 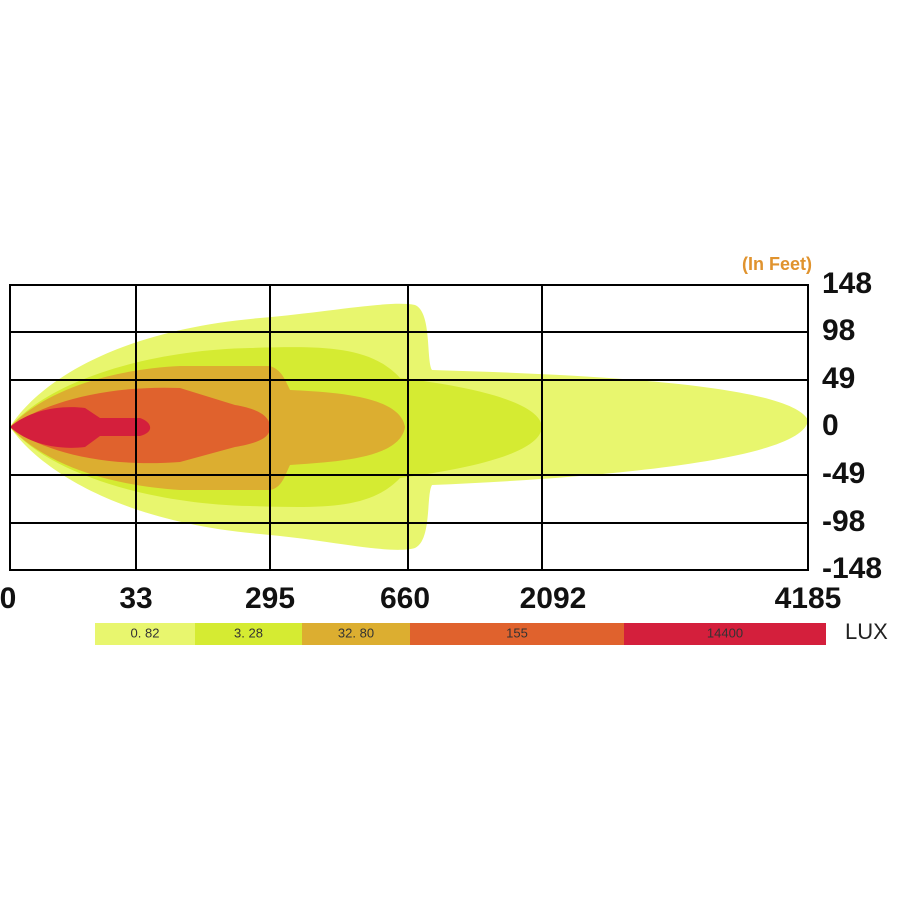 What do you see at coordinates (777, 264) in the screenshot?
I see `unit-note: (In Feet)` at bounding box center [777, 264].